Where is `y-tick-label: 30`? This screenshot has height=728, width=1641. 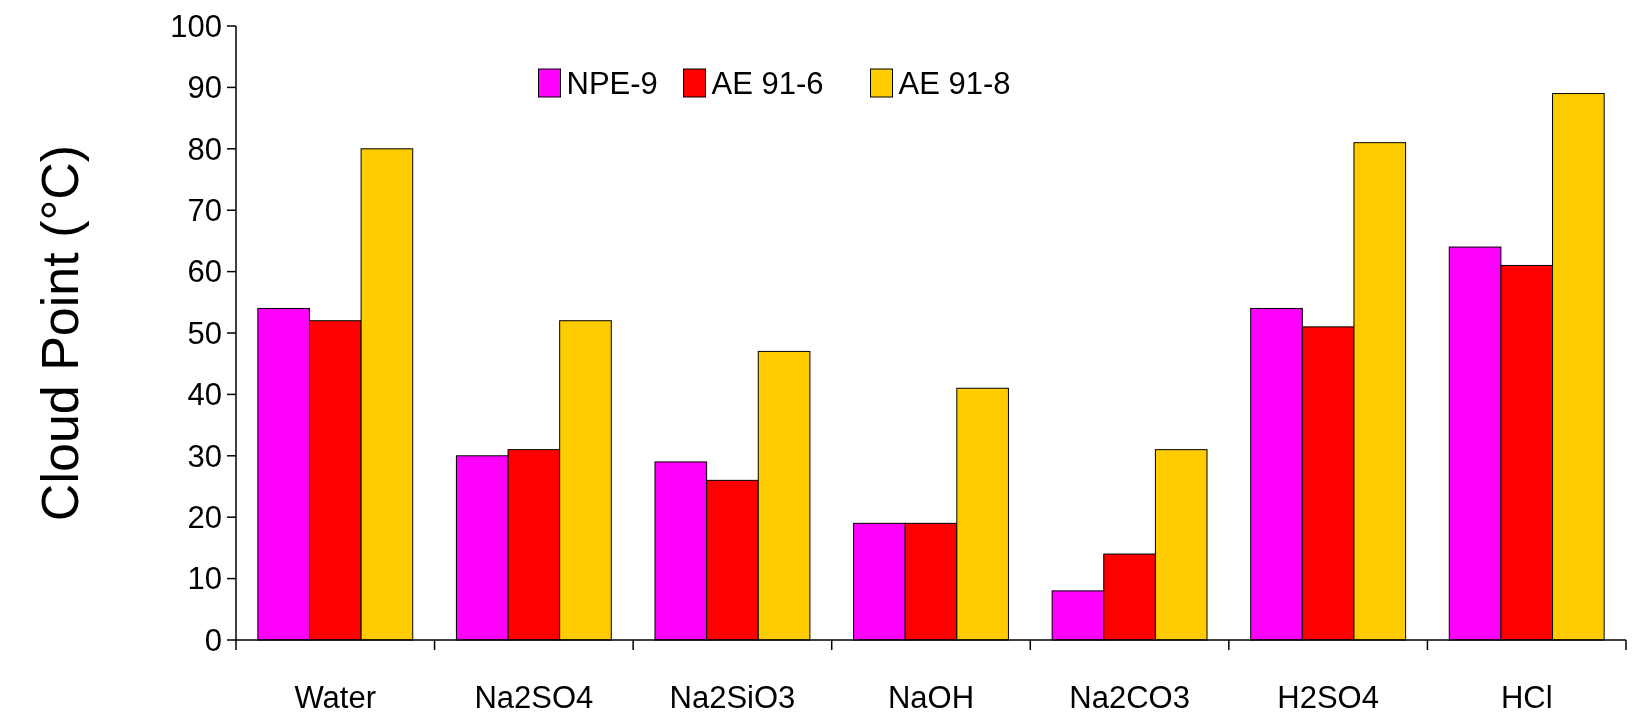
y-tick-label: 30 is located at coordinates (204, 456).